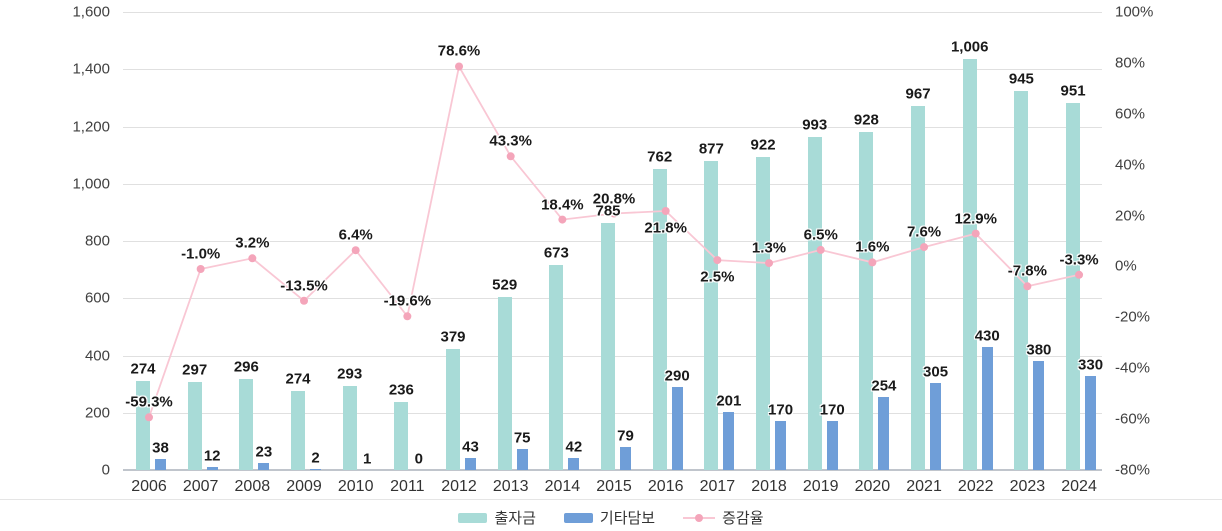 Image resolution: width=1222 pixels, height=531 pixels. Describe the element at coordinates (627, 518) in the screenshot. I see `legend-label-collateral: 기타담보` at that location.